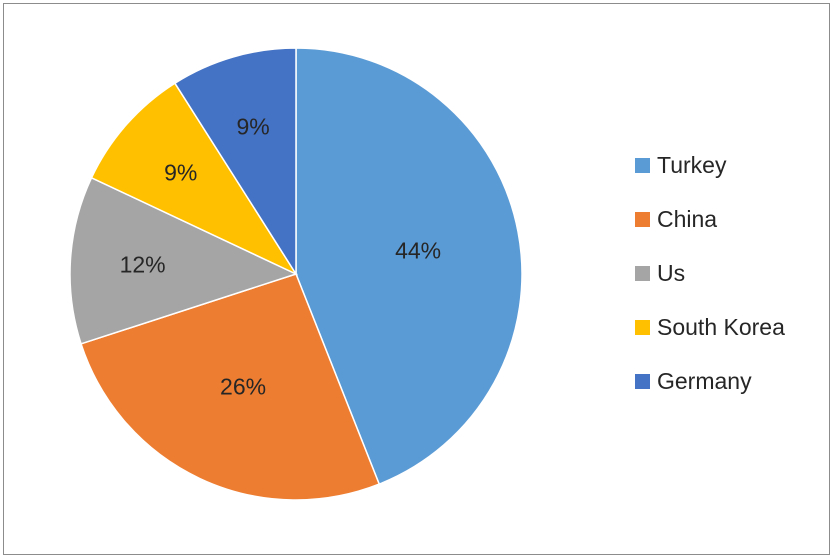 The height and width of the screenshot is (560, 835). Describe the element at coordinates (710, 273) in the screenshot. I see `legend-item-us: Us` at that location.